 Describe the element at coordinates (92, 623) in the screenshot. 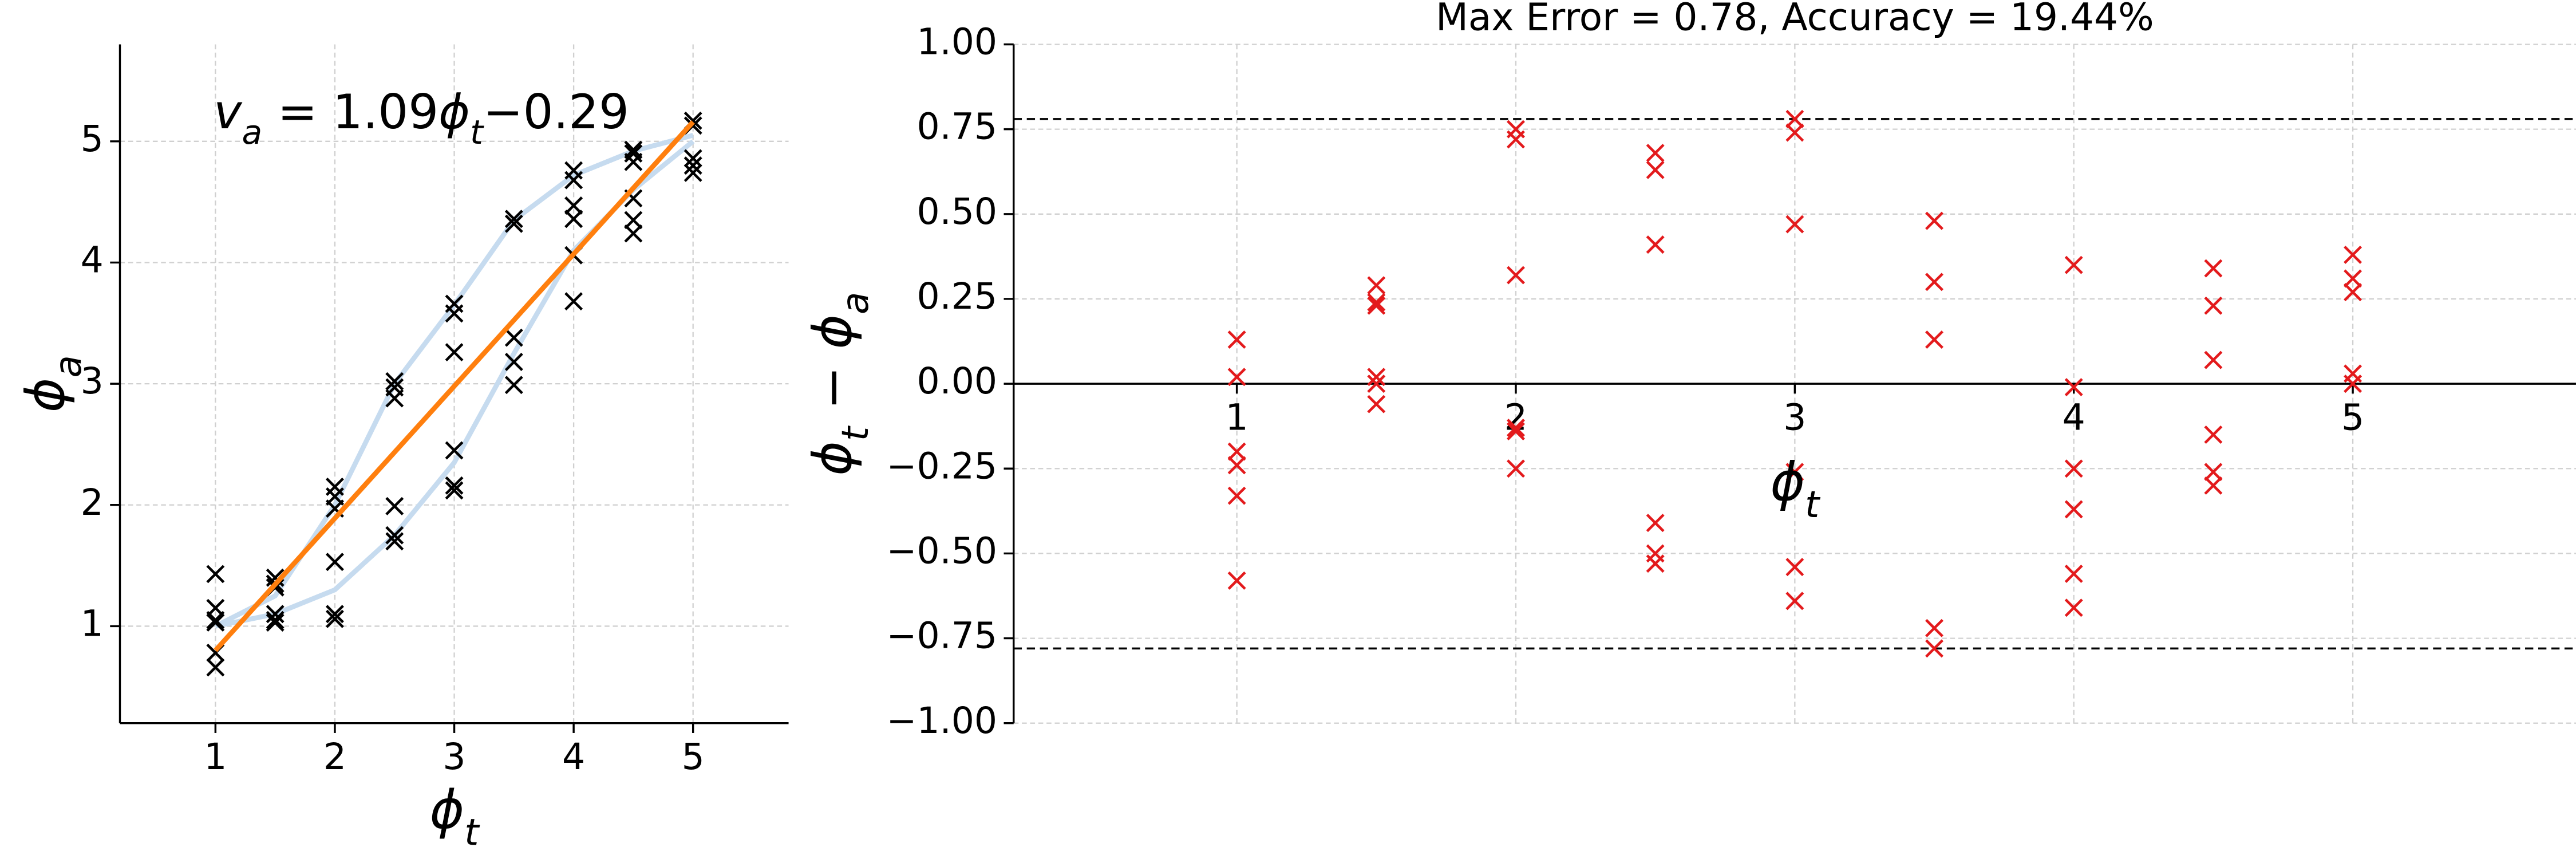

I see `y-tick-label: 1` at that location.